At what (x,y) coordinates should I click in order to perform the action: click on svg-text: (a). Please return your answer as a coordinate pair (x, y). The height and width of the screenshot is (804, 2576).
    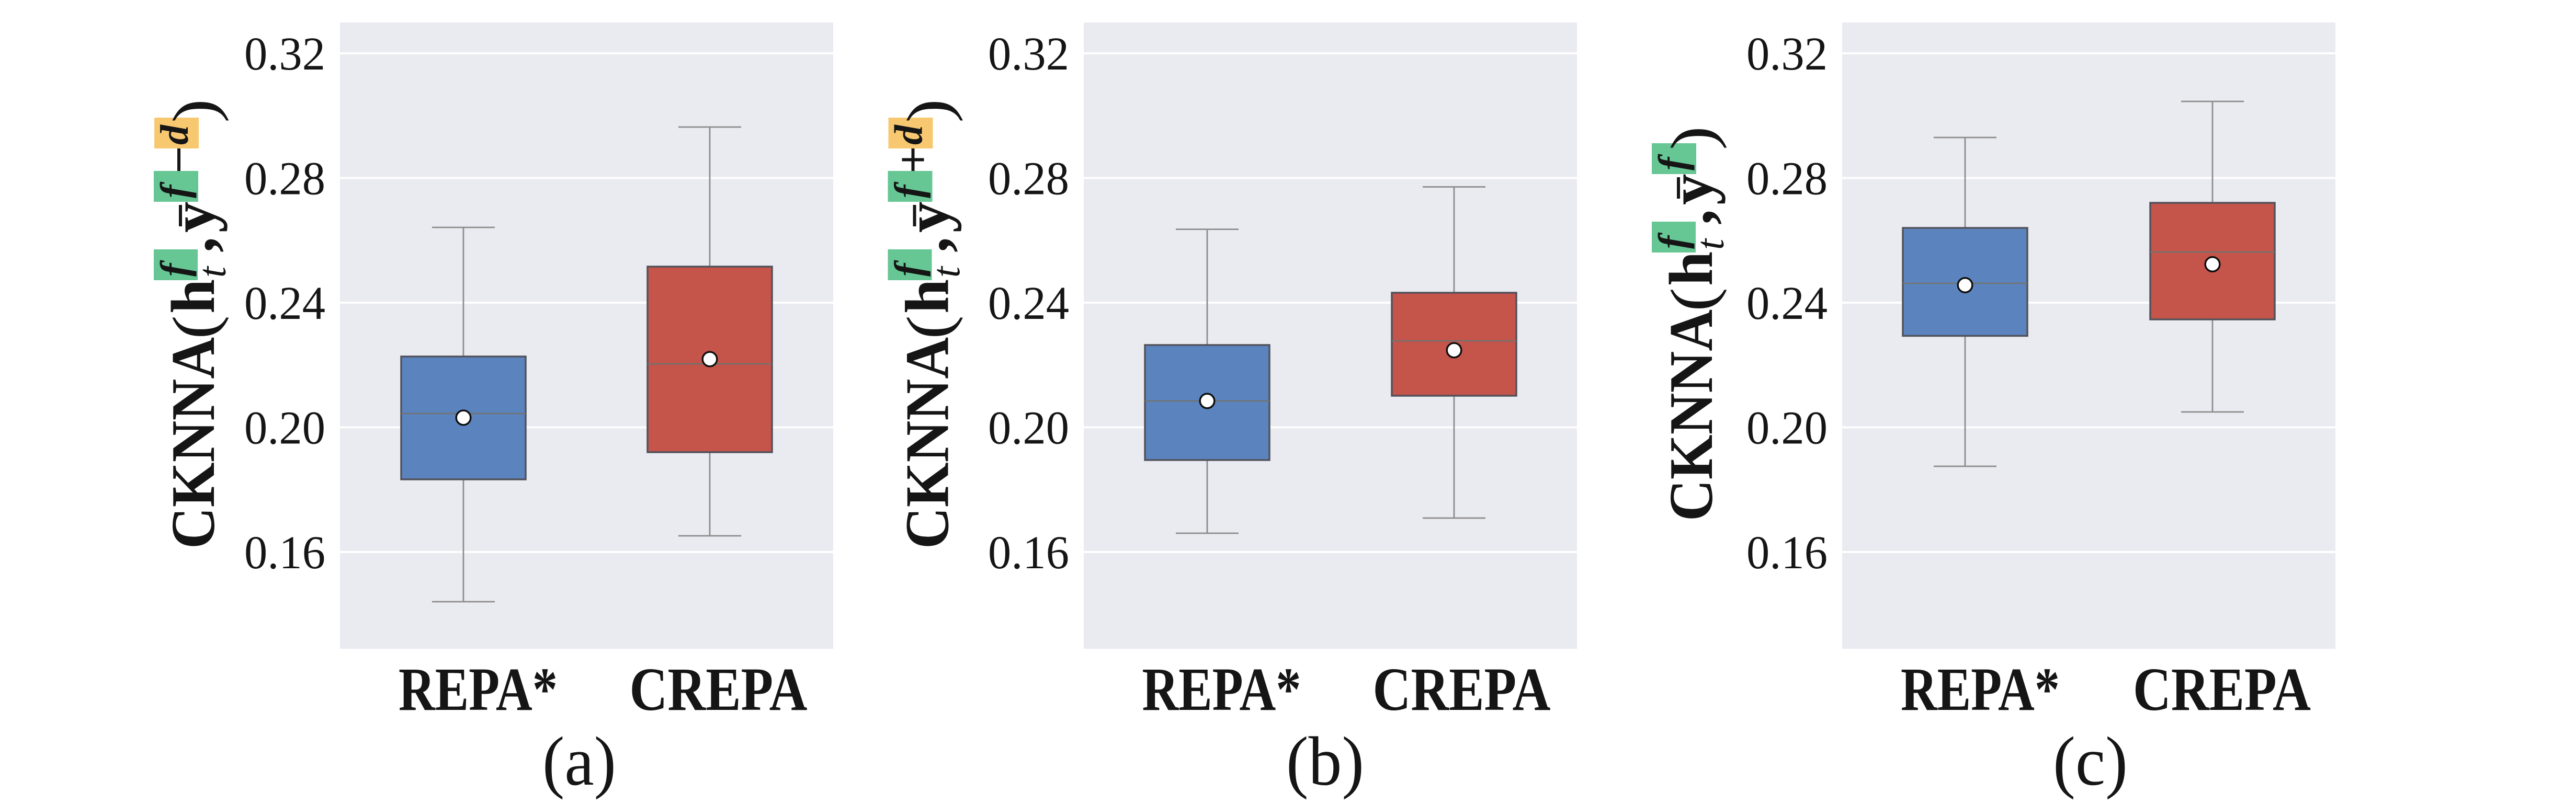
    Looking at the image, I should click on (579, 761).